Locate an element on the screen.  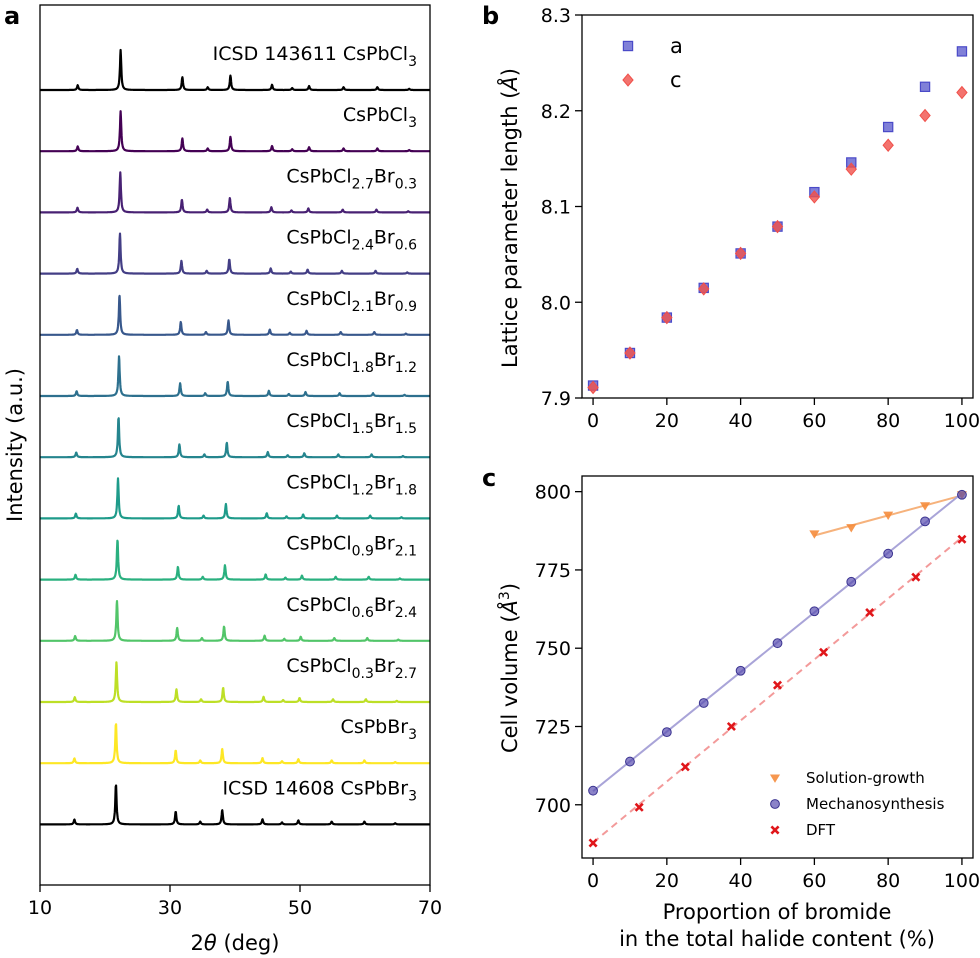
y-tick-label: 700 is located at coordinates (553, 806).